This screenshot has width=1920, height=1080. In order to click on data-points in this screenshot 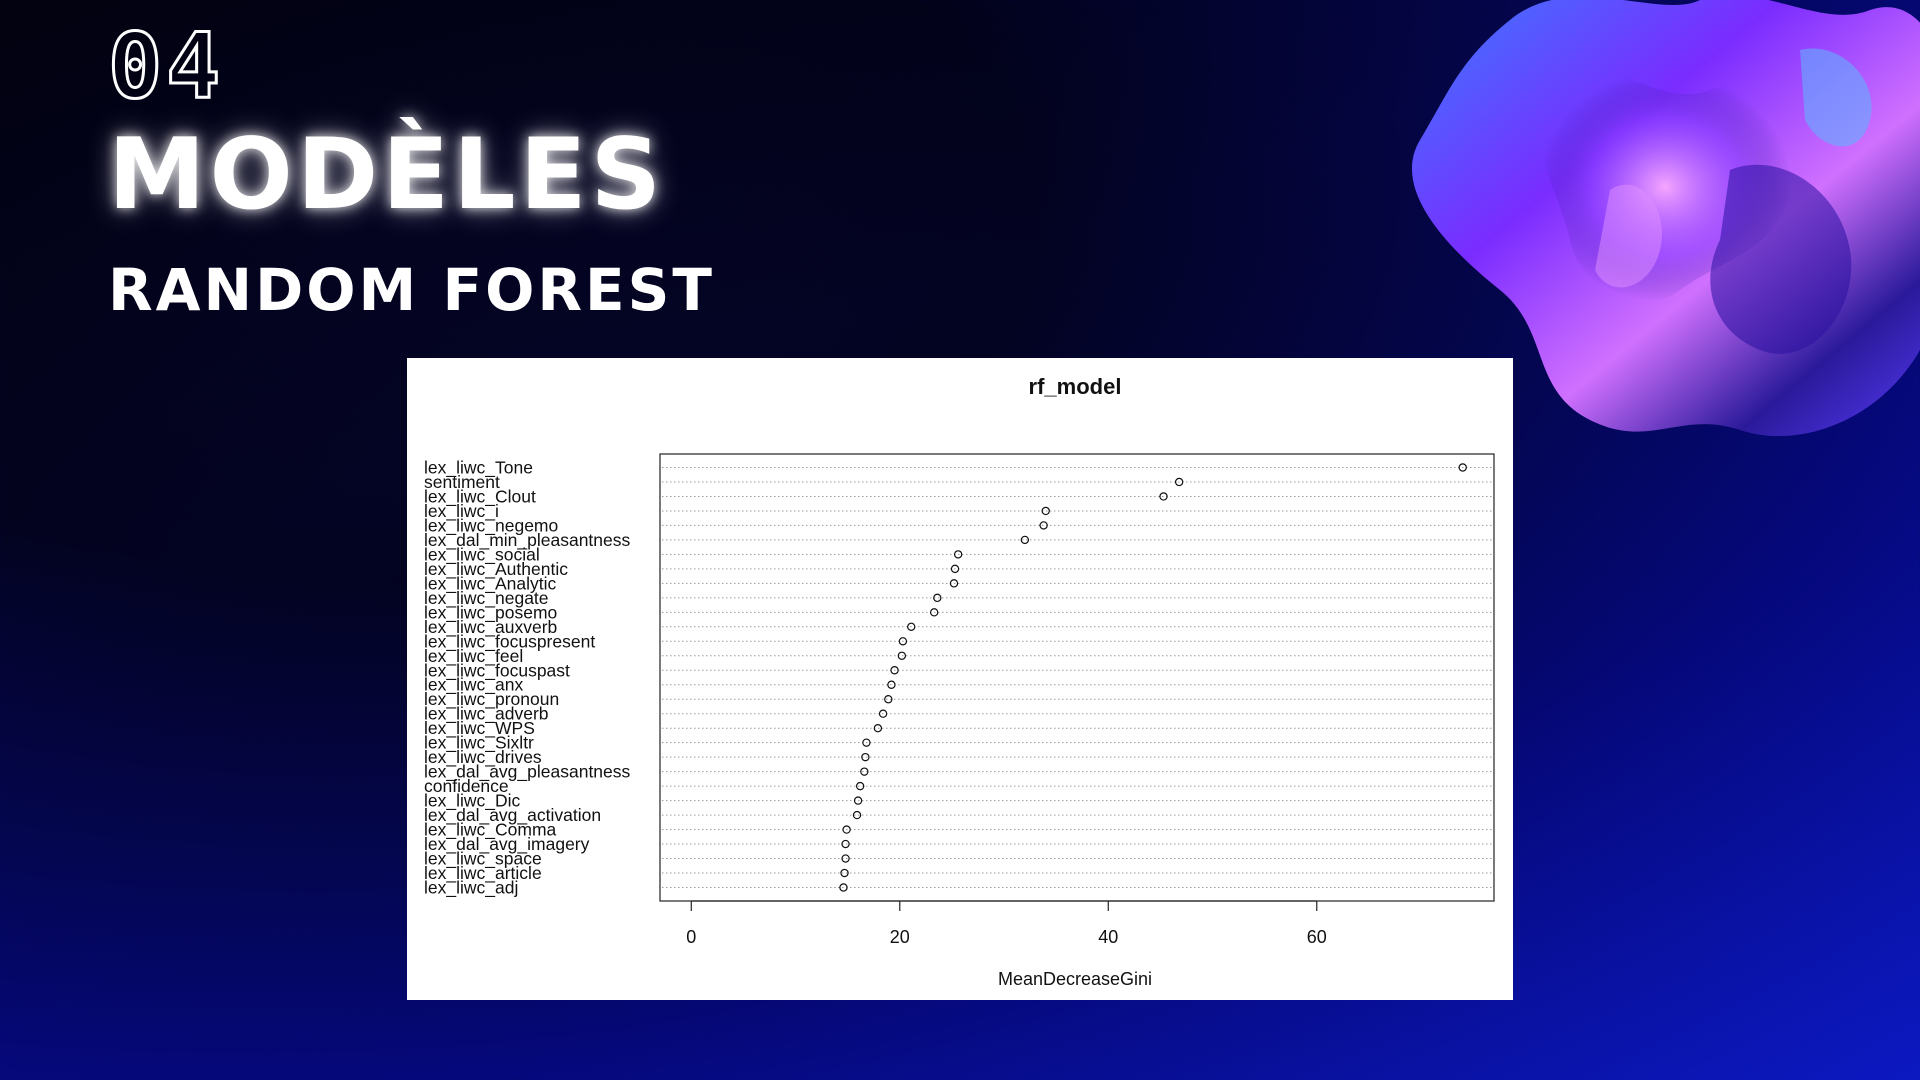, I will do `click(1153, 677)`.